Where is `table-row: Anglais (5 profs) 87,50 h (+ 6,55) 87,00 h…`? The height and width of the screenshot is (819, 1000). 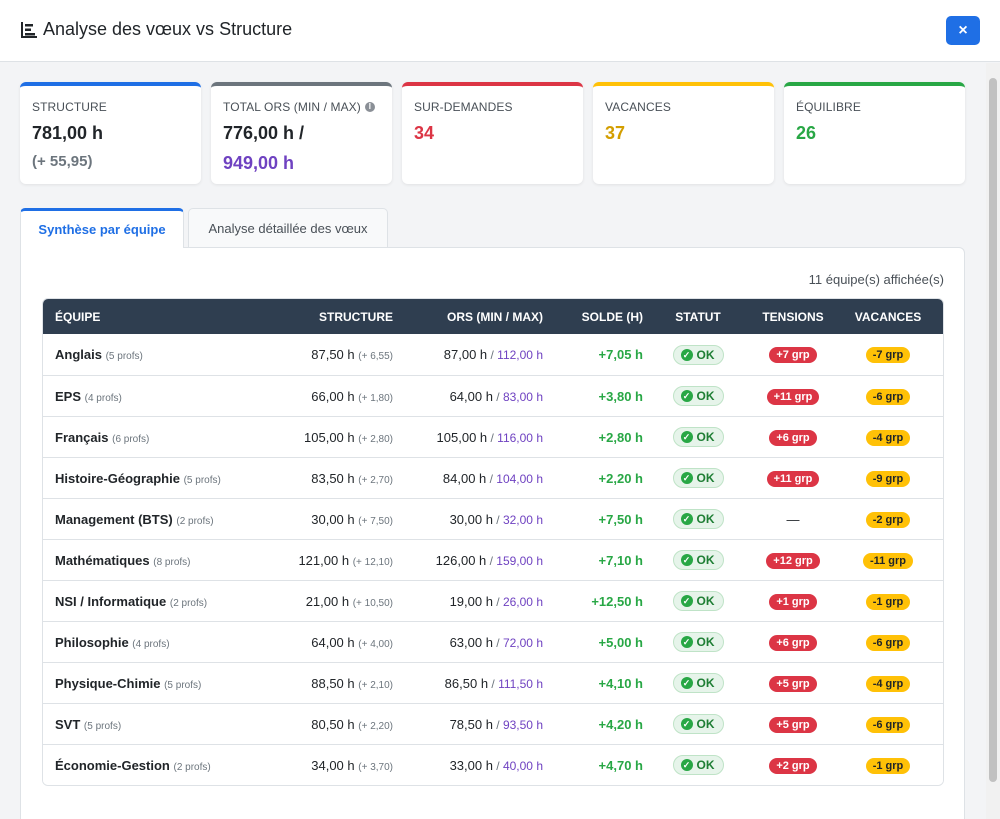
table-row: Anglais (5 profs) 87,50 h (+ 6,55) 87,00 h… is located at coordinates (493, 354).